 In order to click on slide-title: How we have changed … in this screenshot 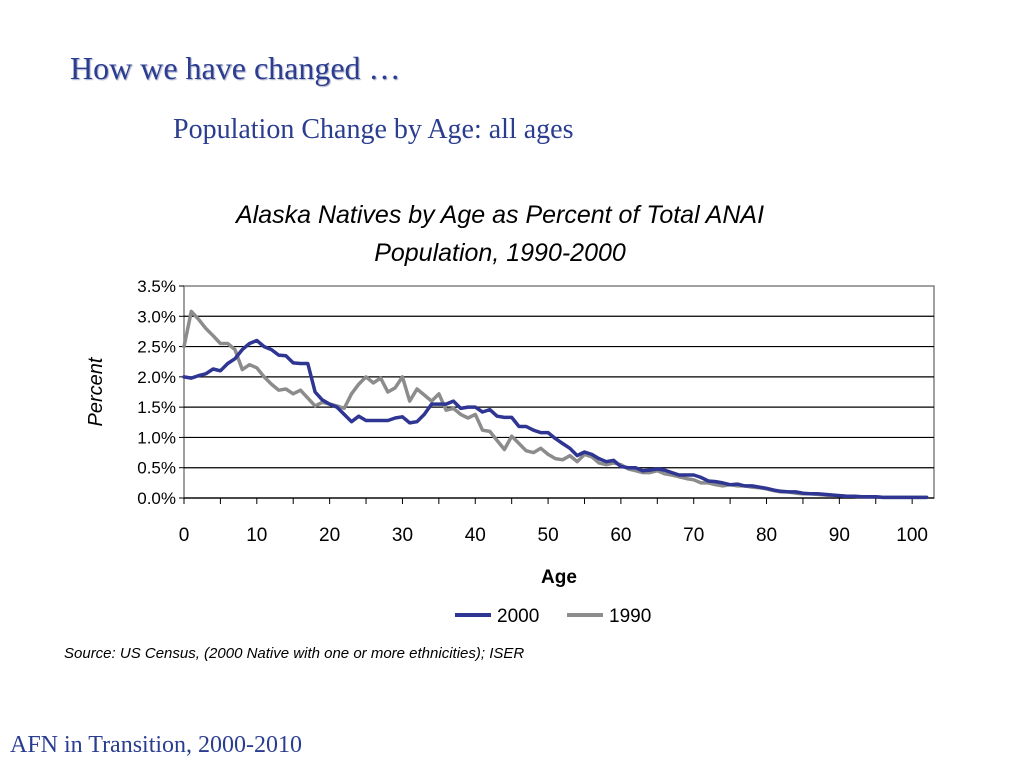, I will do `click(235, 68)`.